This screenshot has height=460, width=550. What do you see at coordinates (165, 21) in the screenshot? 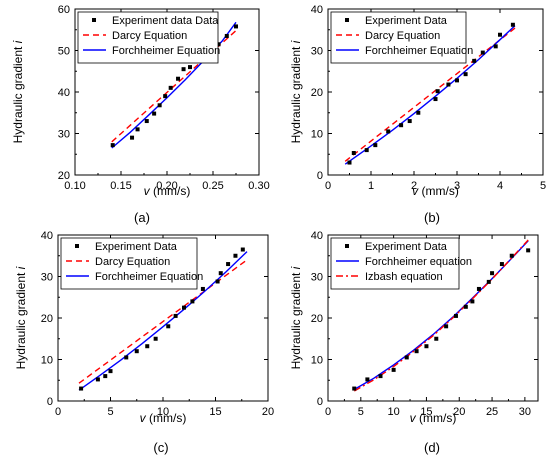
I see `legend-label: Experiment data Data` at bounding box center [165, 21].